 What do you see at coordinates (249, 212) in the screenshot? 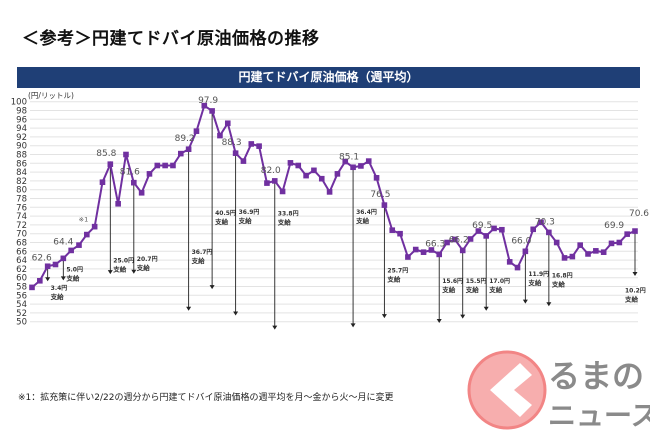
I see `subsidy-amount-label: 36.9円` at bounding box center [249, 212].